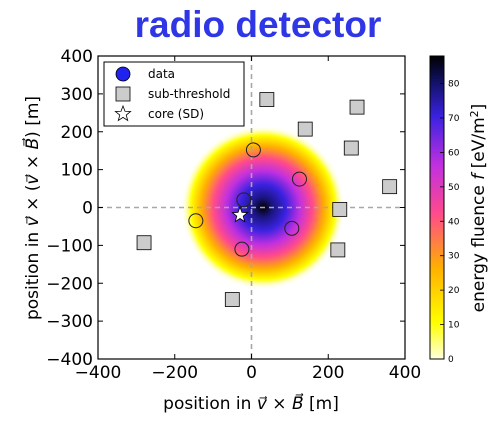 The width and height of the screenshot is (489, 421). Describe the element at coordinates (454, 119) in the screenshot. I see `colorbar-tick-label: 70` at that location.